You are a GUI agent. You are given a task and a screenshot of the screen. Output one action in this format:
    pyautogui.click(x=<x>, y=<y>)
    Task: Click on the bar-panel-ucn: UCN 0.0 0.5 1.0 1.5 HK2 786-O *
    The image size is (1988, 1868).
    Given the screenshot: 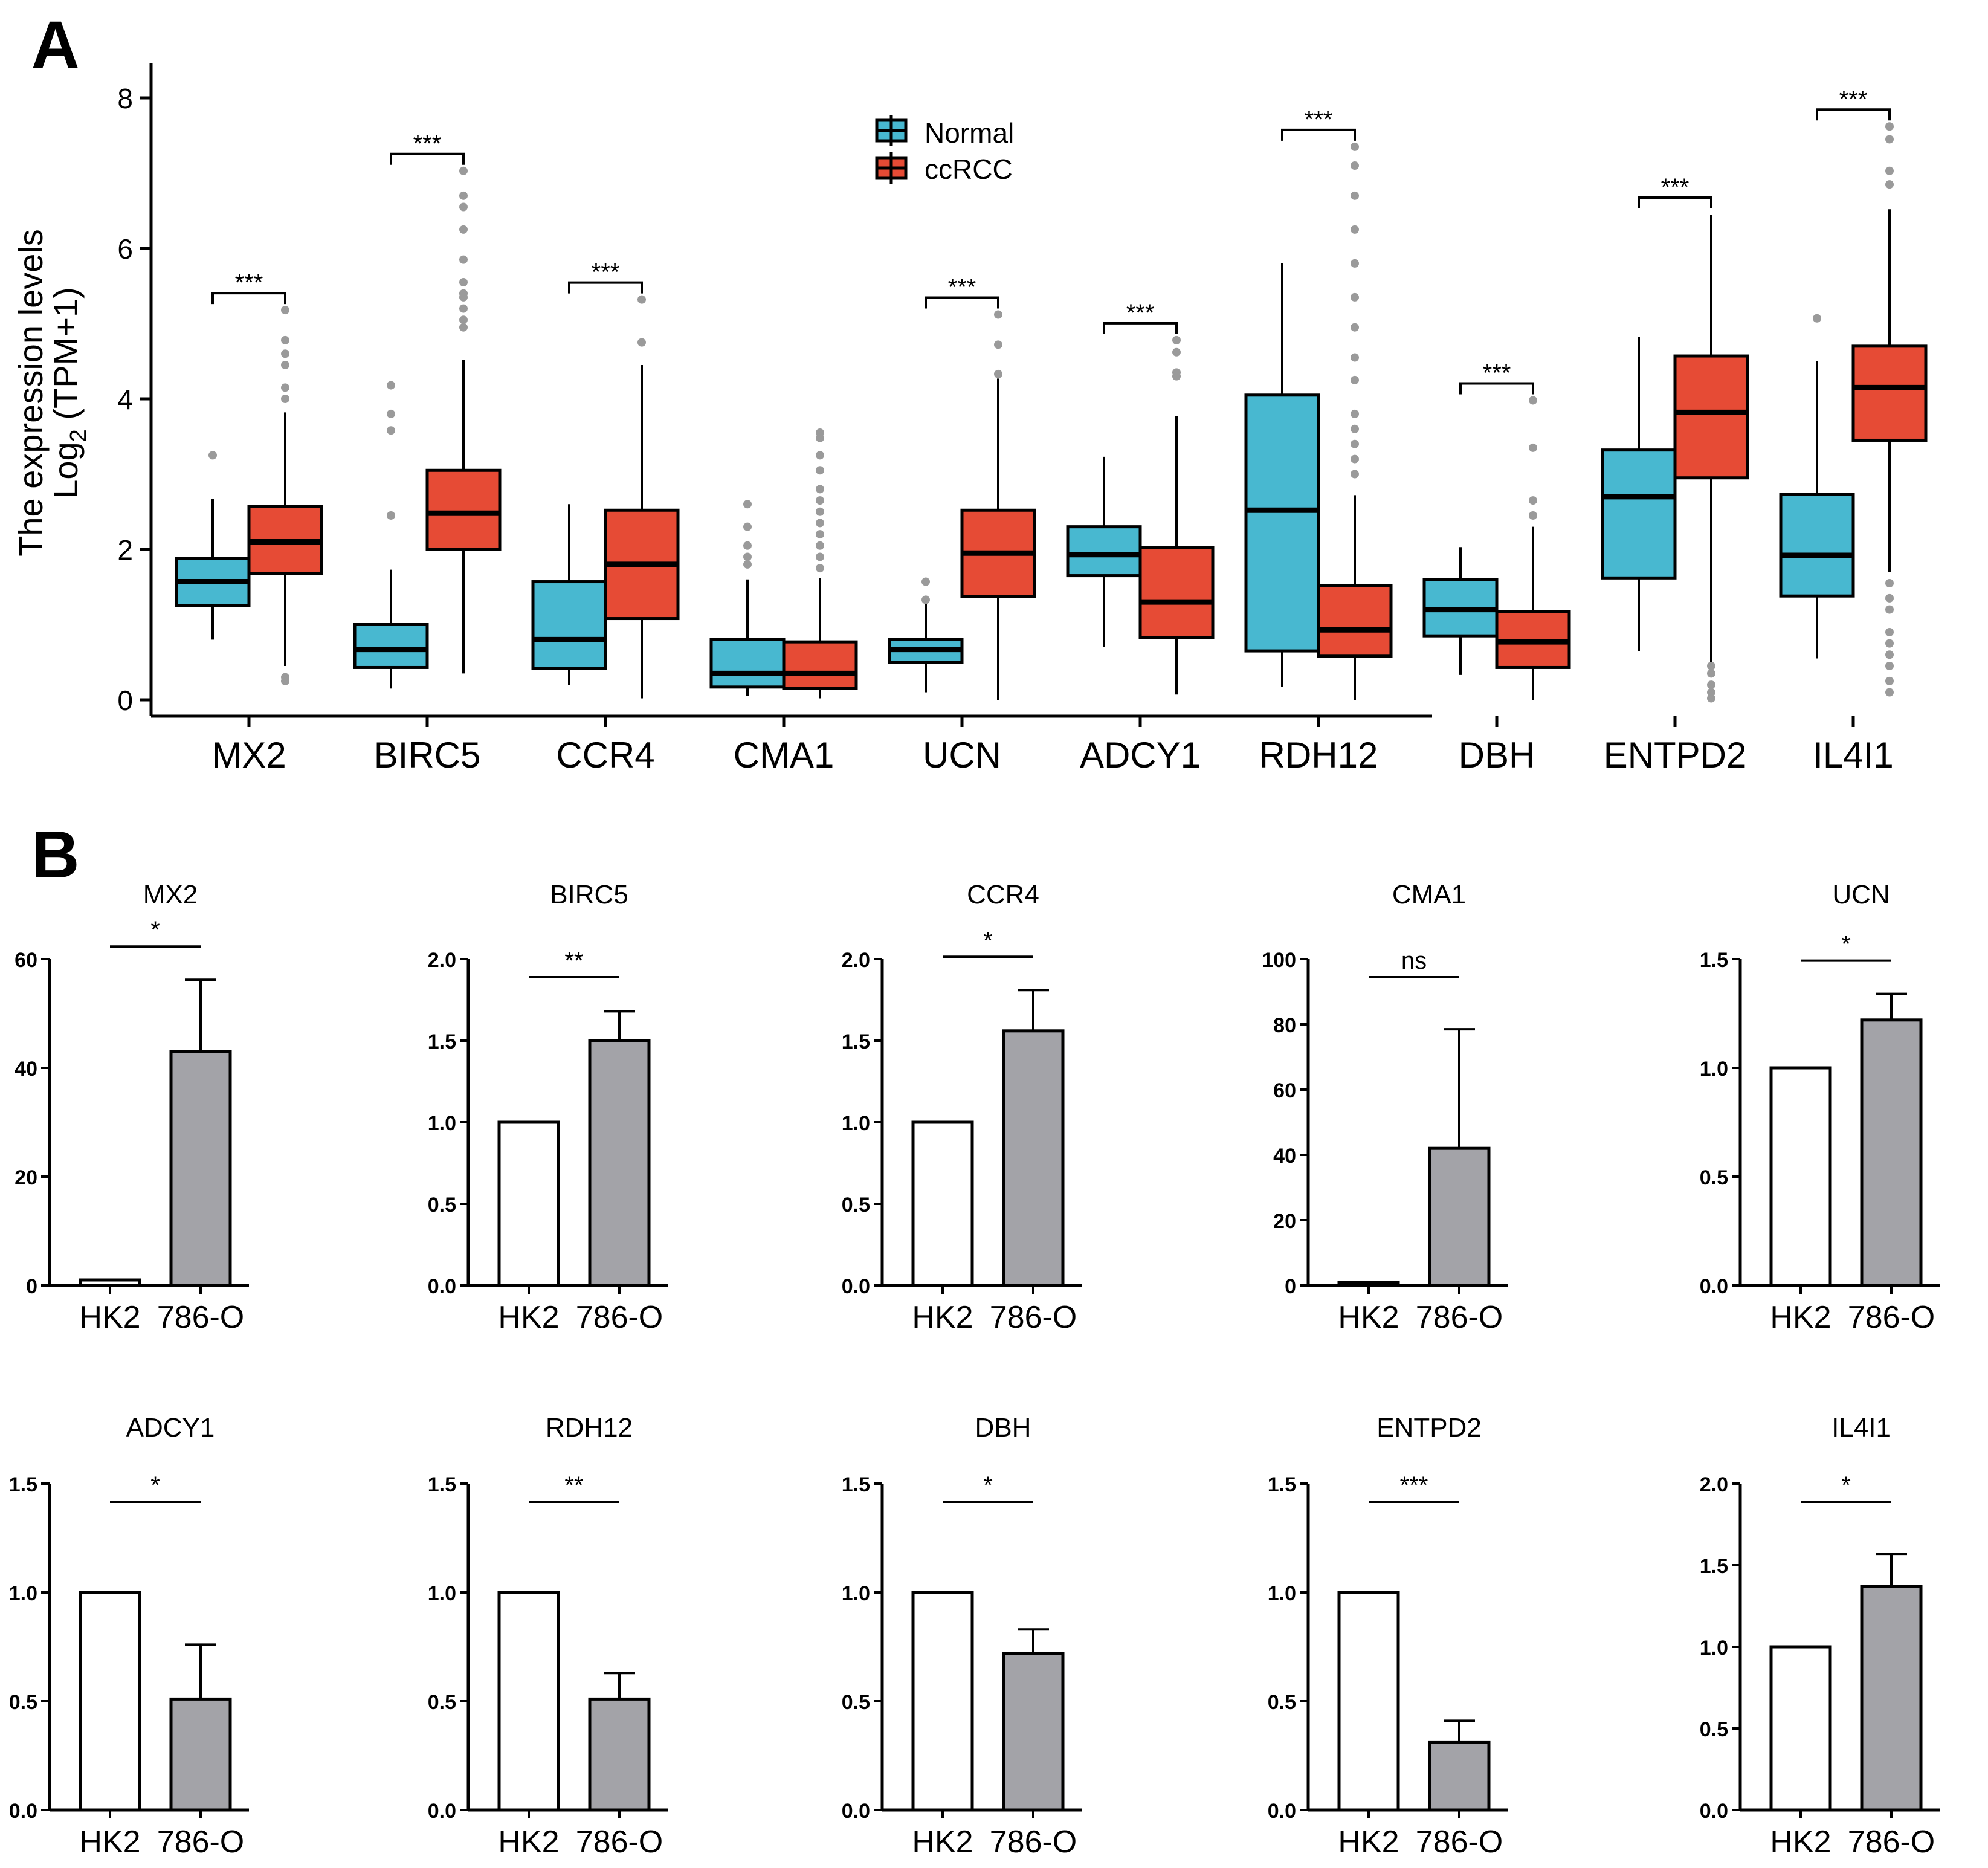 What is the action you would take?
    pyautogui.click(x=1820, y=1107)
    